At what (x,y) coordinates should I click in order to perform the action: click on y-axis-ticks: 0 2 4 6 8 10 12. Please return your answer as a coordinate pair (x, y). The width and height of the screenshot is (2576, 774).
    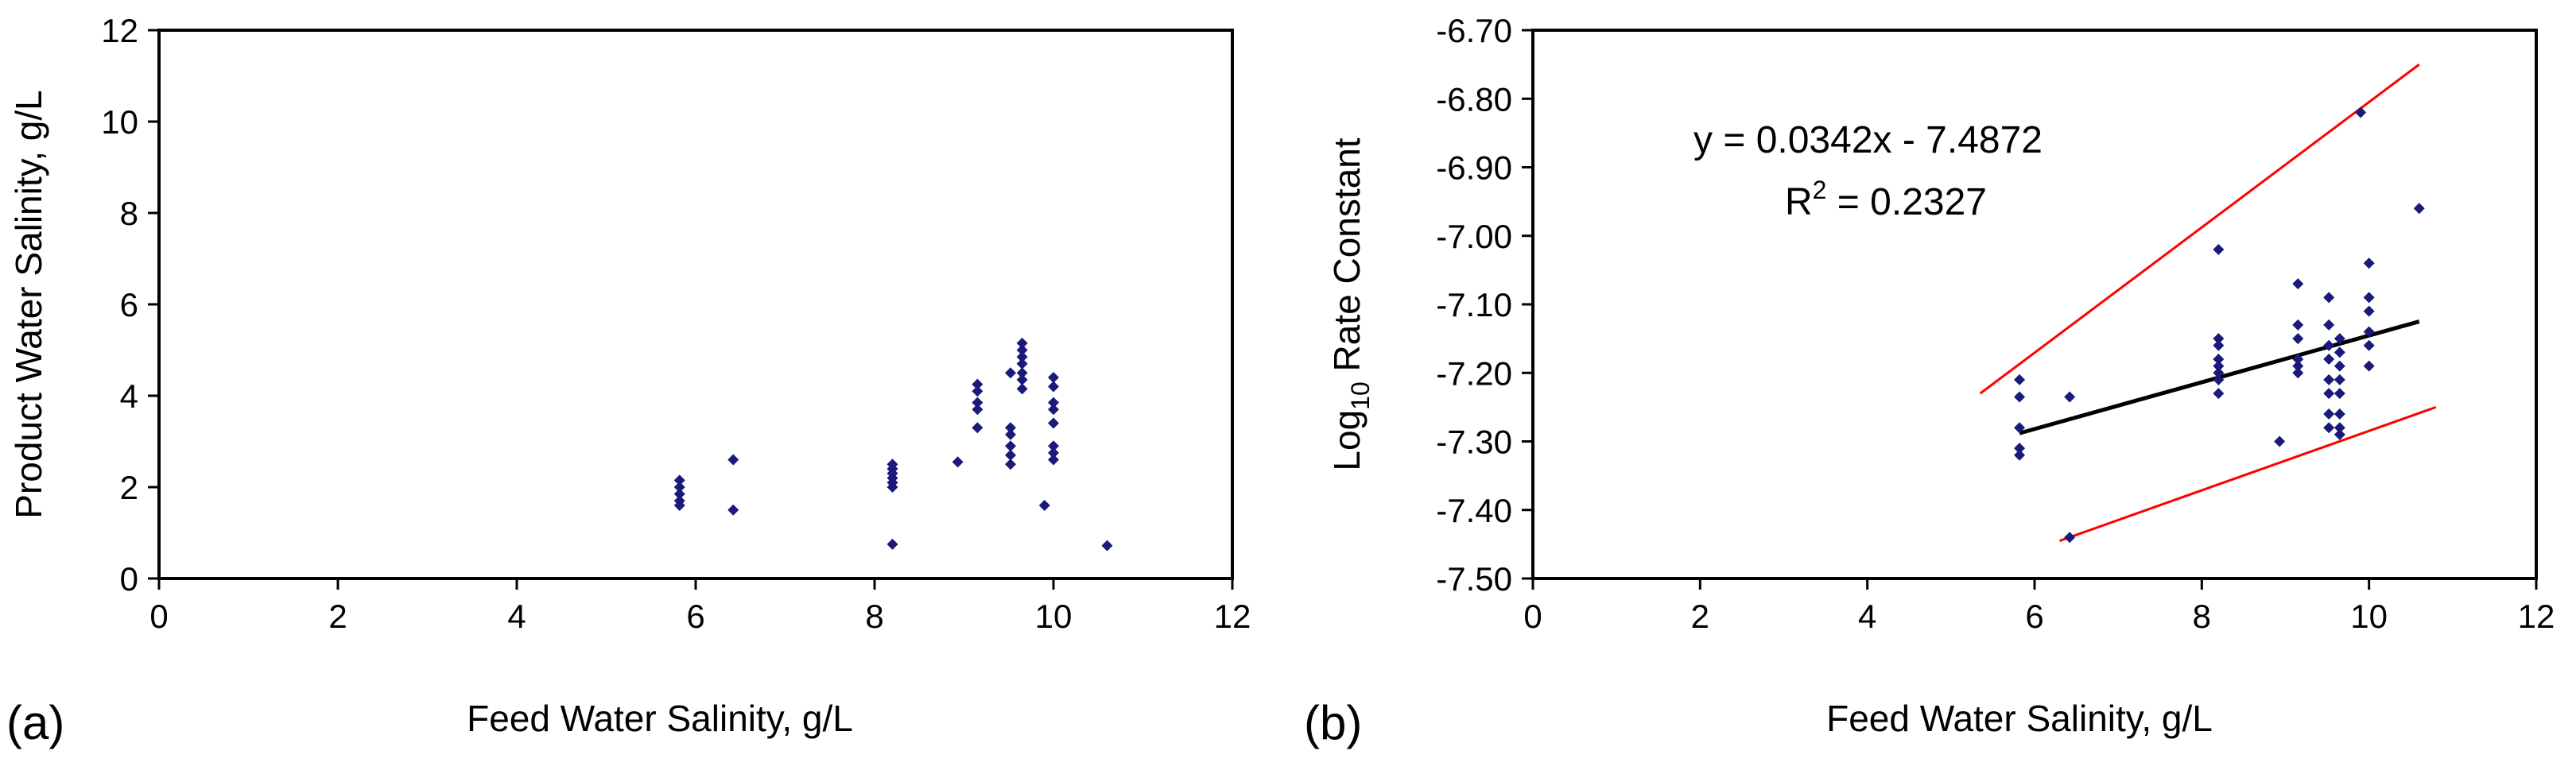
    Looking at the image, I should click on (130, 305).